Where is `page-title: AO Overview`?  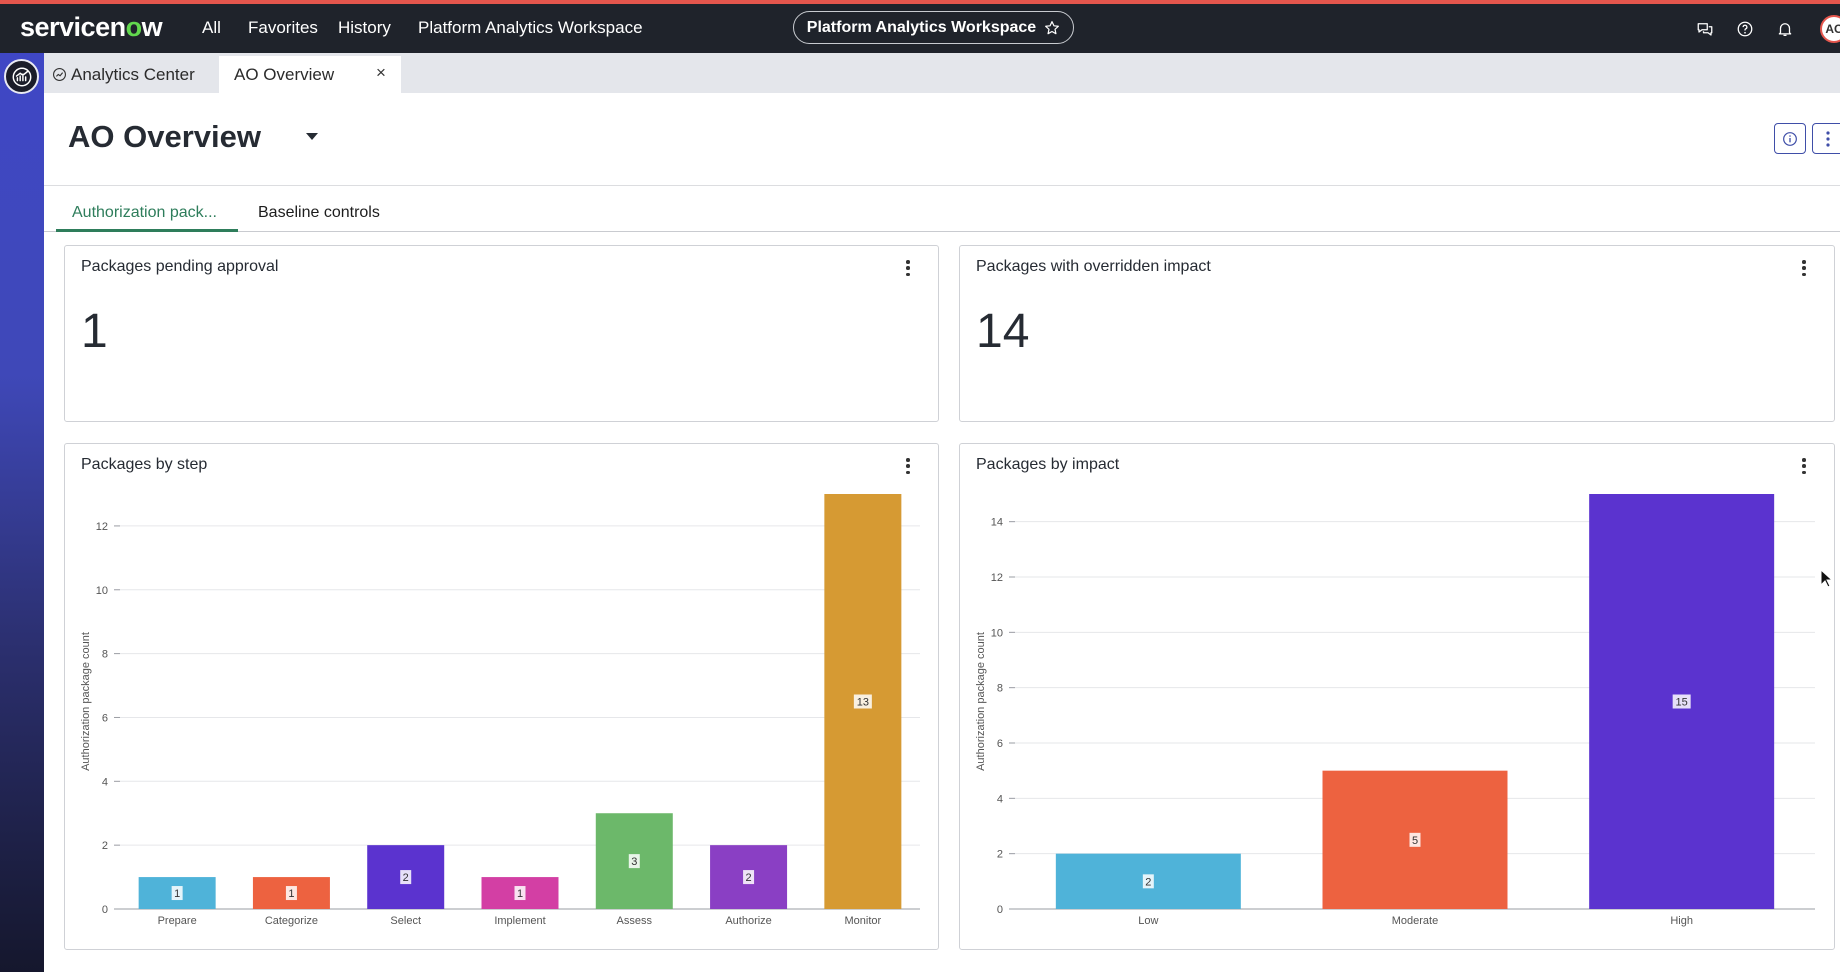 page-title: AO Overview is located at coordinates (164, 136).